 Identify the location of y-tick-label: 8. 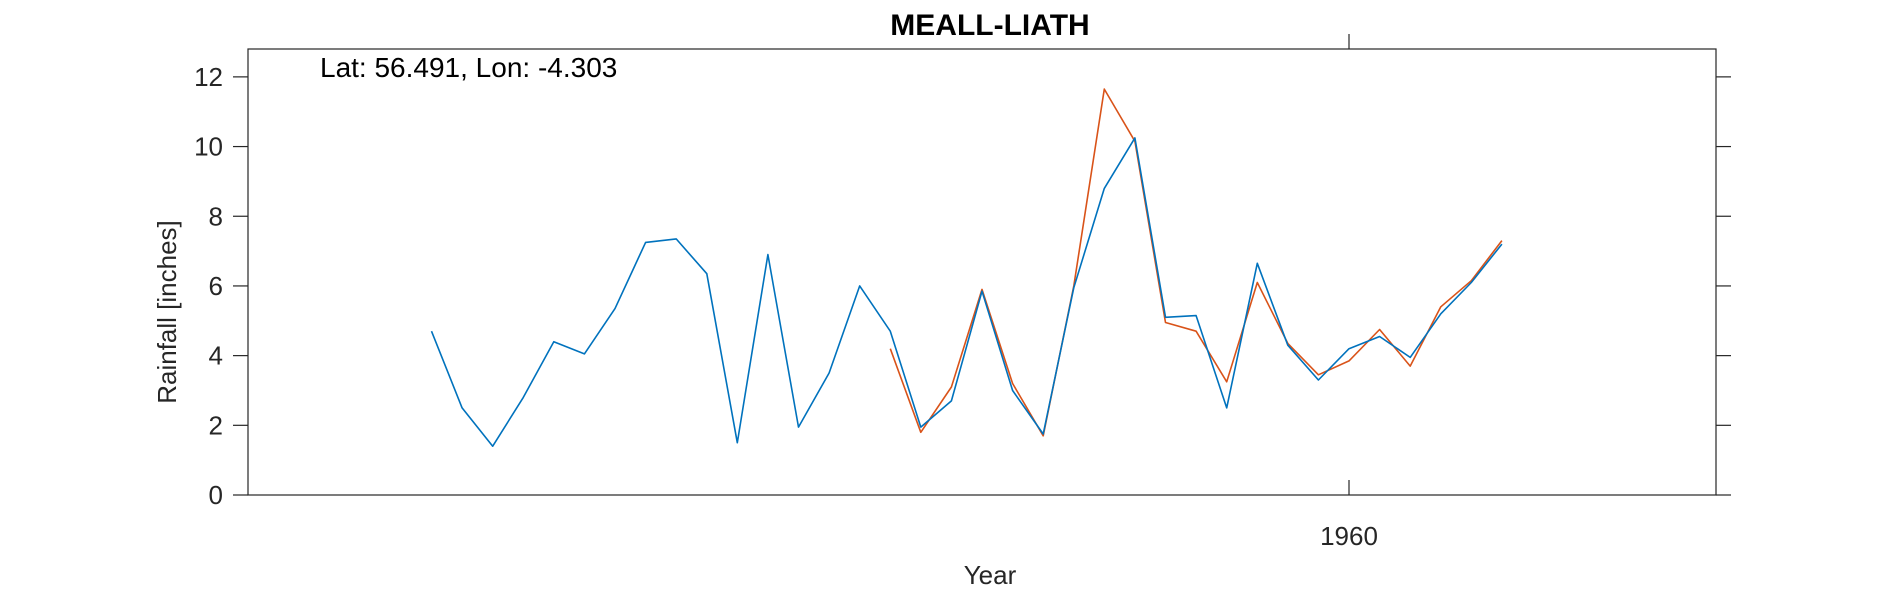
(216, 216).